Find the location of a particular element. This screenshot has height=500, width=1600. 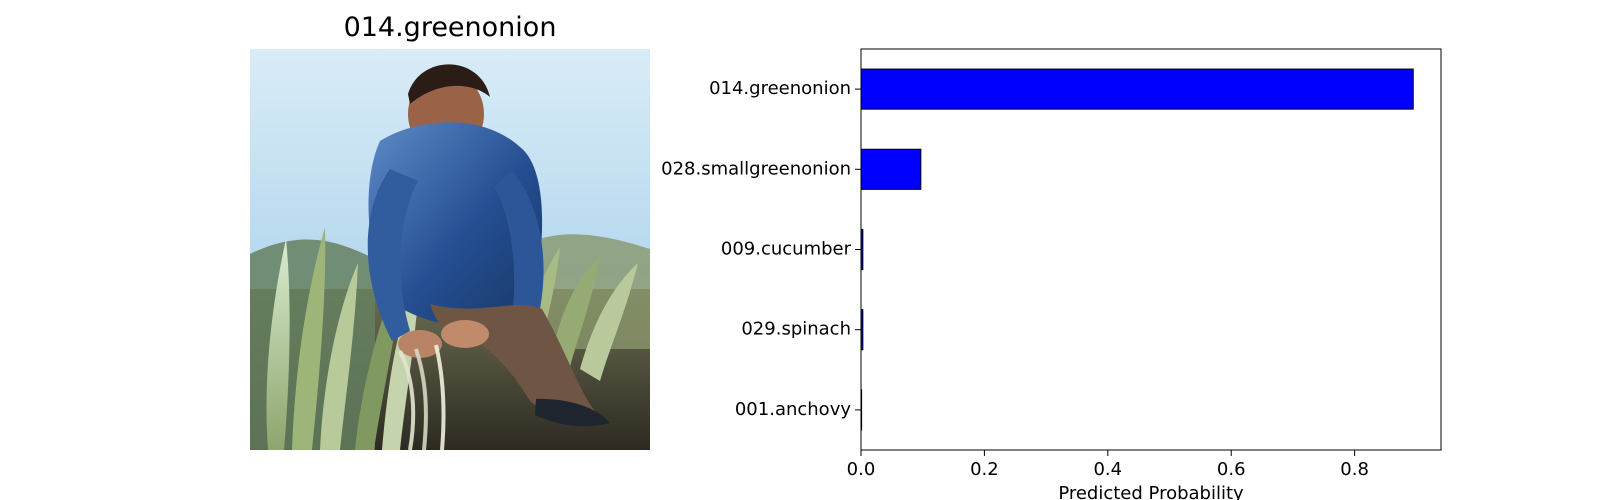

y-tick-label: 029.spinach is located at coordinates (796, 329).